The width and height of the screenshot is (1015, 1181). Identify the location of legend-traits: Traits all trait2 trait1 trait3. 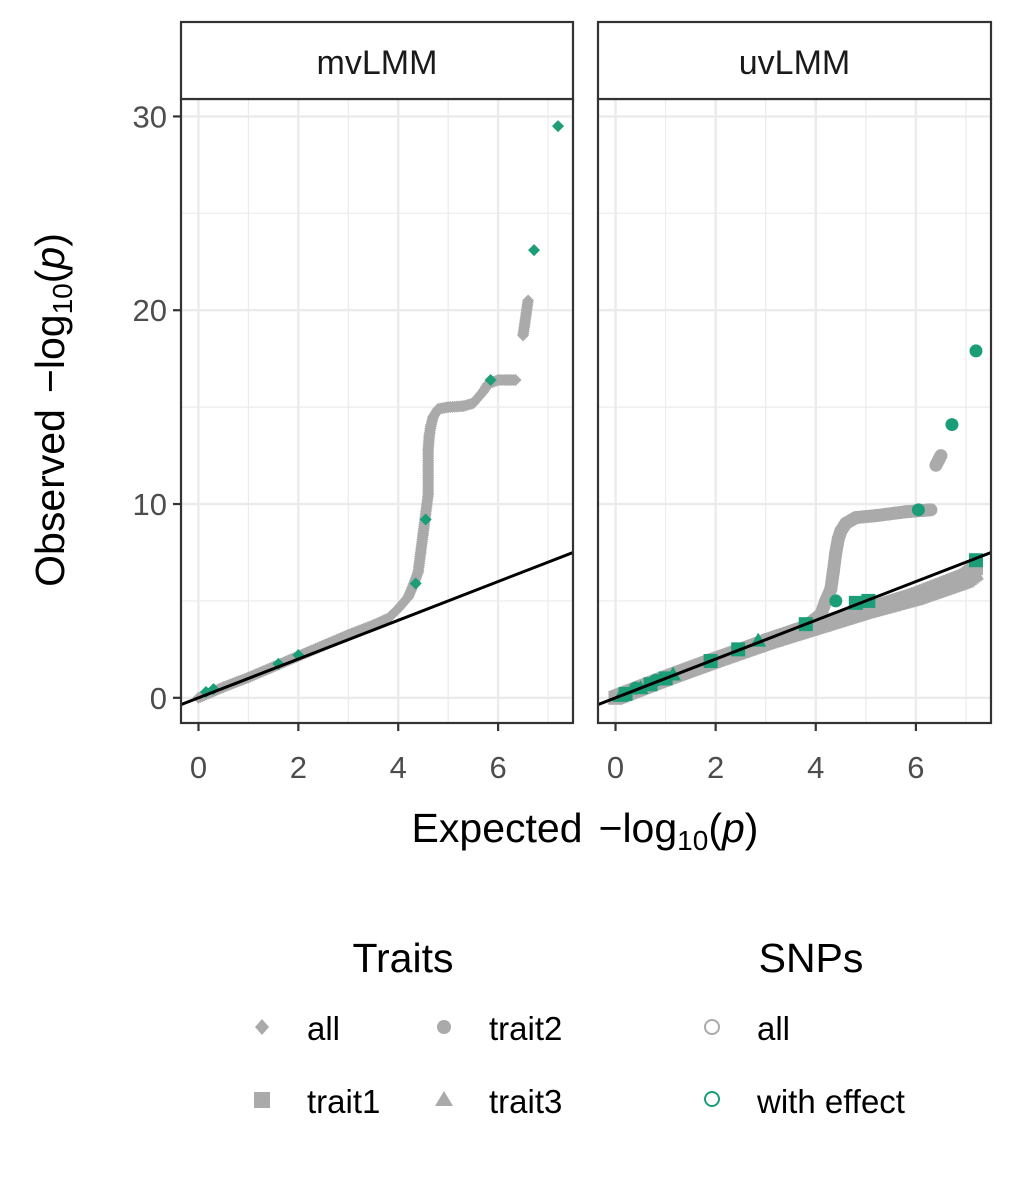
(408, 1027).